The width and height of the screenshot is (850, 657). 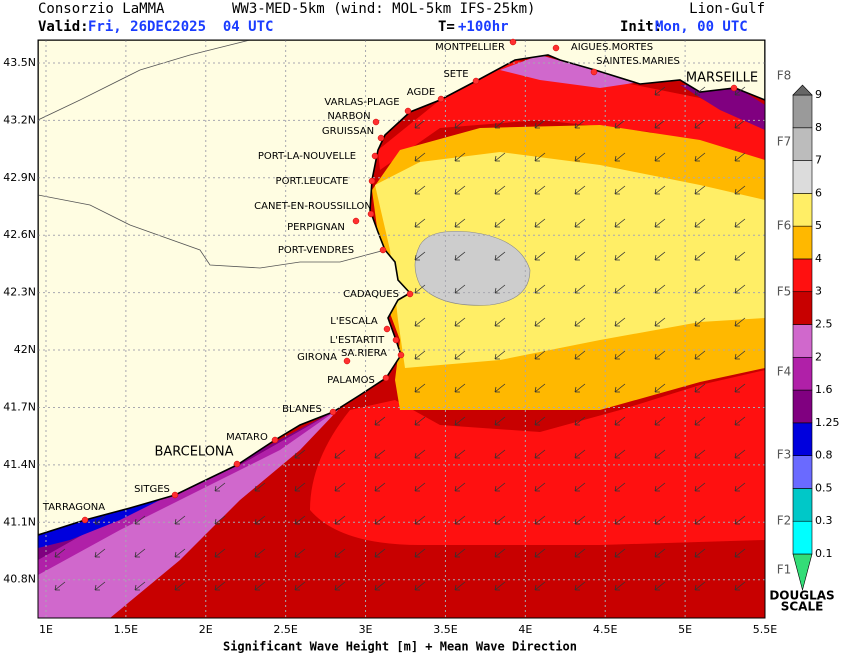 What do you see at coordinates (818, 258) in the screenshot?
I see `colorbar-label: 4` at bounding box center [818, 258].